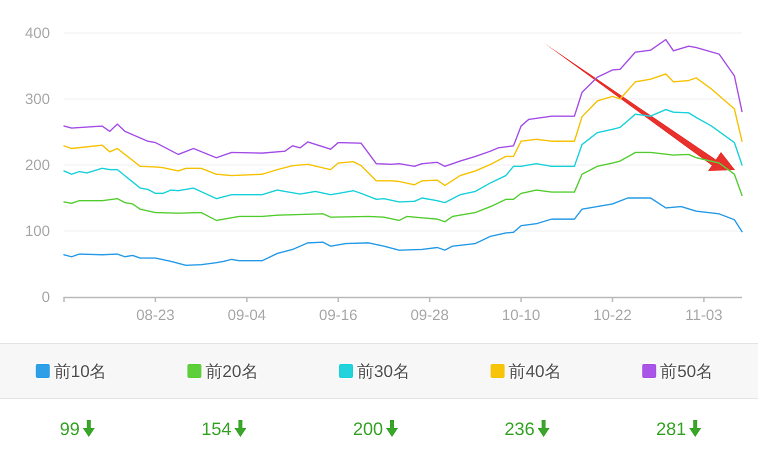 The height and width of the screenshot is (449, 758). I want to click on legend-label: 前50名, so click(687, 371).